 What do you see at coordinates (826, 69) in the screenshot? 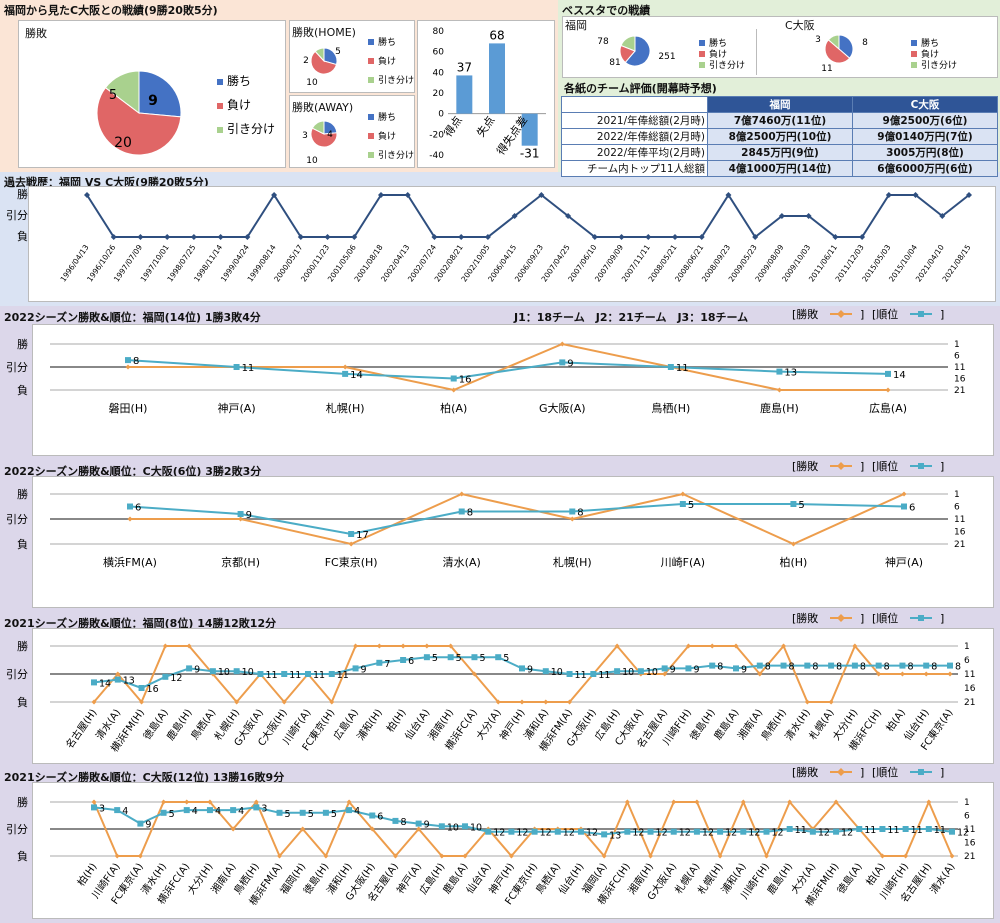
I see `pie-value-label: 11` at bounding box center [826, 69].